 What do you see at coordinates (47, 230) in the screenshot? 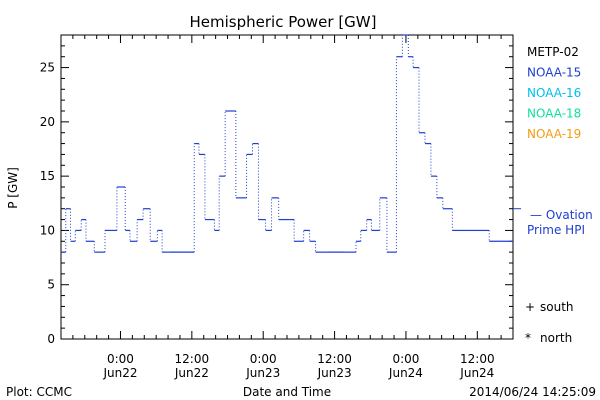
I see `y-tick-label: 10` at bounding box center [47, 230].